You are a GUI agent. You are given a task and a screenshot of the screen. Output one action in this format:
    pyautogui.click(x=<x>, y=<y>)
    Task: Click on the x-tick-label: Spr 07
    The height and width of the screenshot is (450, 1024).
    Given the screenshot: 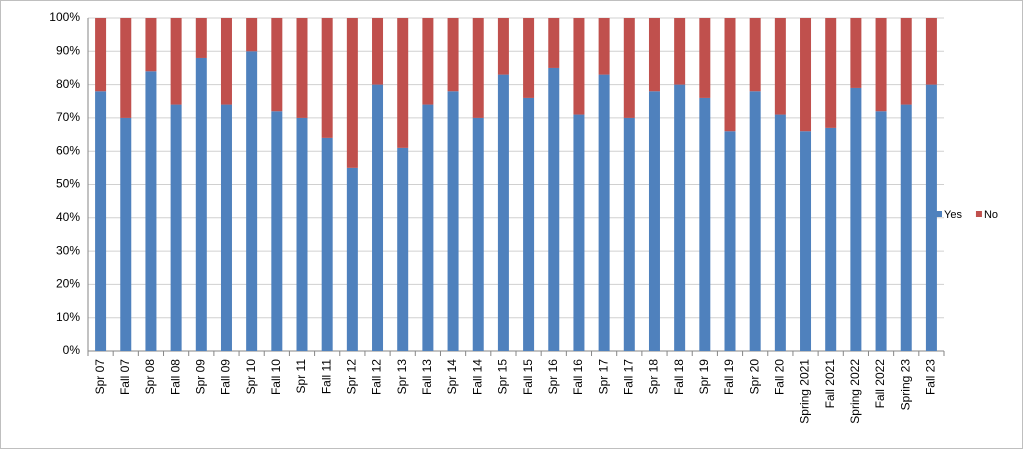 What is the action you would take?
    pyautogui.click(x=100, y=377)
    